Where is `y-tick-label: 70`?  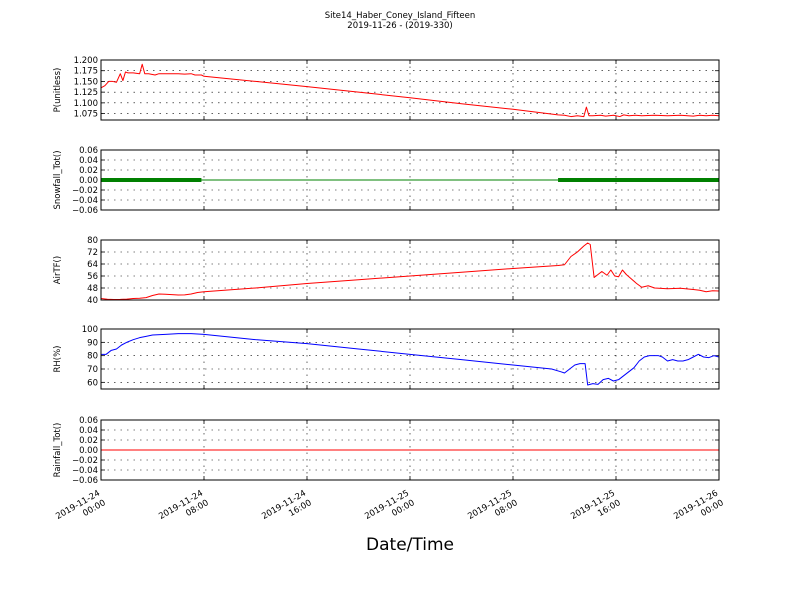
y-tick-label: 70 is located at coordinates (92, 370).